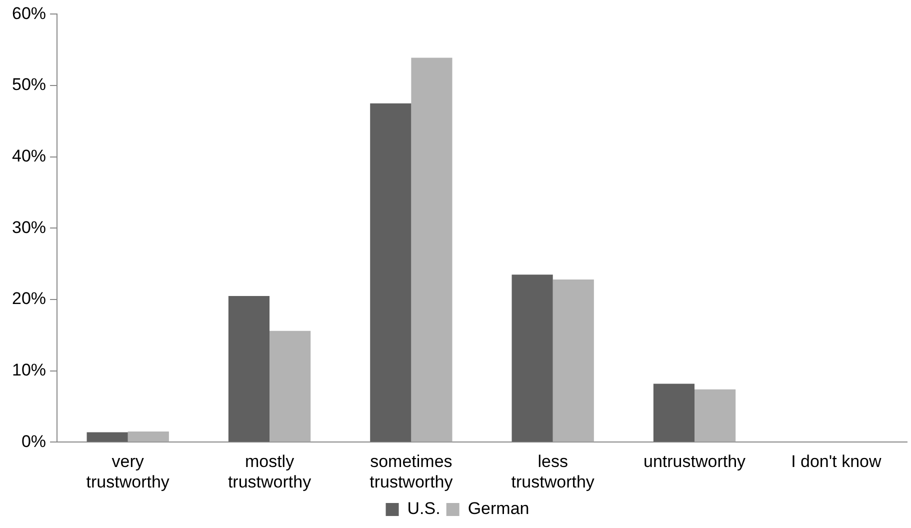 Image resolution: width=911 pixels, height=528 pixels. Describe the element at coordinates (128, 472) in the screenshot. I see `x-tick-label: very trustworthy` at that location.